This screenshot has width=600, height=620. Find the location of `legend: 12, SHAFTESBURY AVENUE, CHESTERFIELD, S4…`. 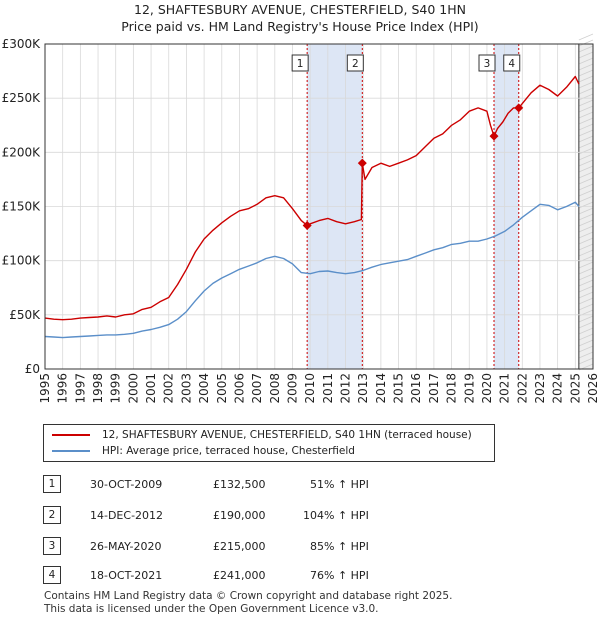

legend: 12, SHAFTESBURY AVENUE, CHESTERFIELD, S4… is located at coordinates (269, 443).